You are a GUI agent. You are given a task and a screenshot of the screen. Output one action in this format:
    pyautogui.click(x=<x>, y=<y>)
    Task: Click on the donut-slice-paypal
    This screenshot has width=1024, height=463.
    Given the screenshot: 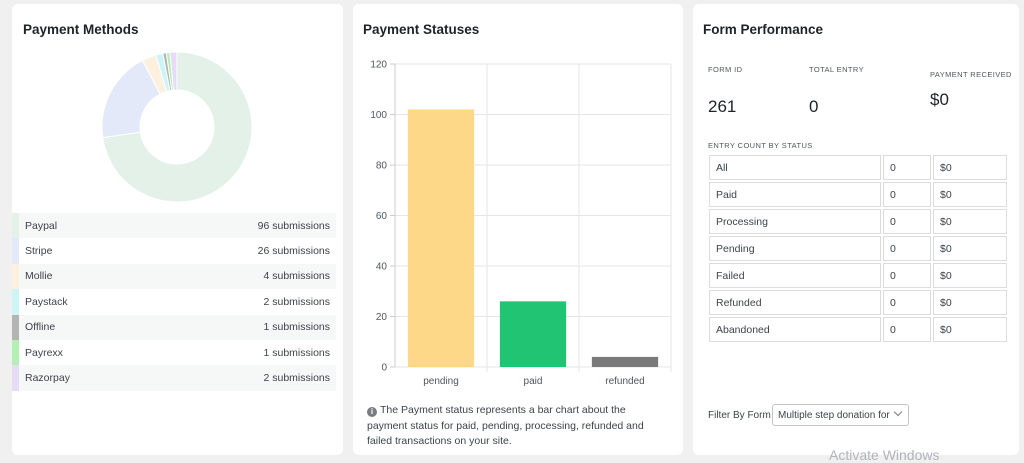 What is the action you would take?
    pyautogui.click(x=177, y=127)
    